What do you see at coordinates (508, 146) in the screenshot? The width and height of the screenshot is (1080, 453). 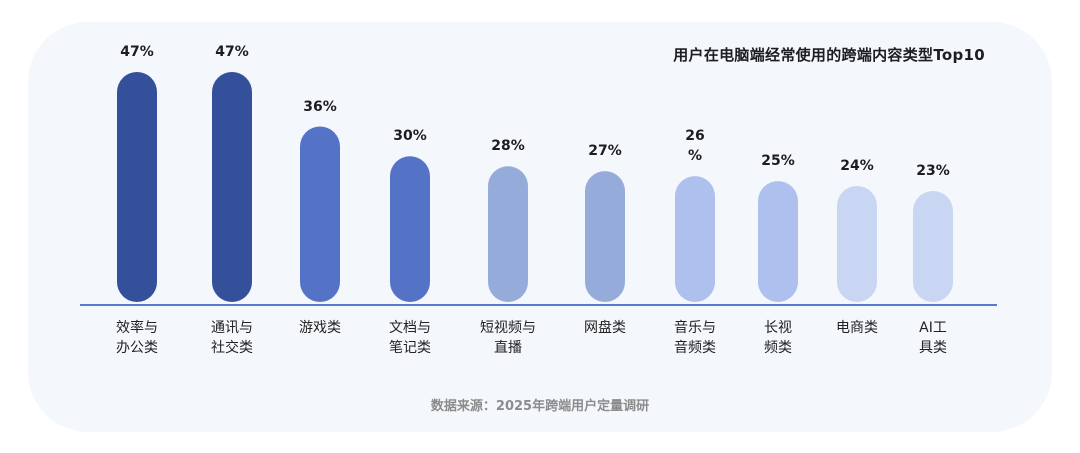 I see `bar-value-label-5: 28%` at bounding box center [508, 146].